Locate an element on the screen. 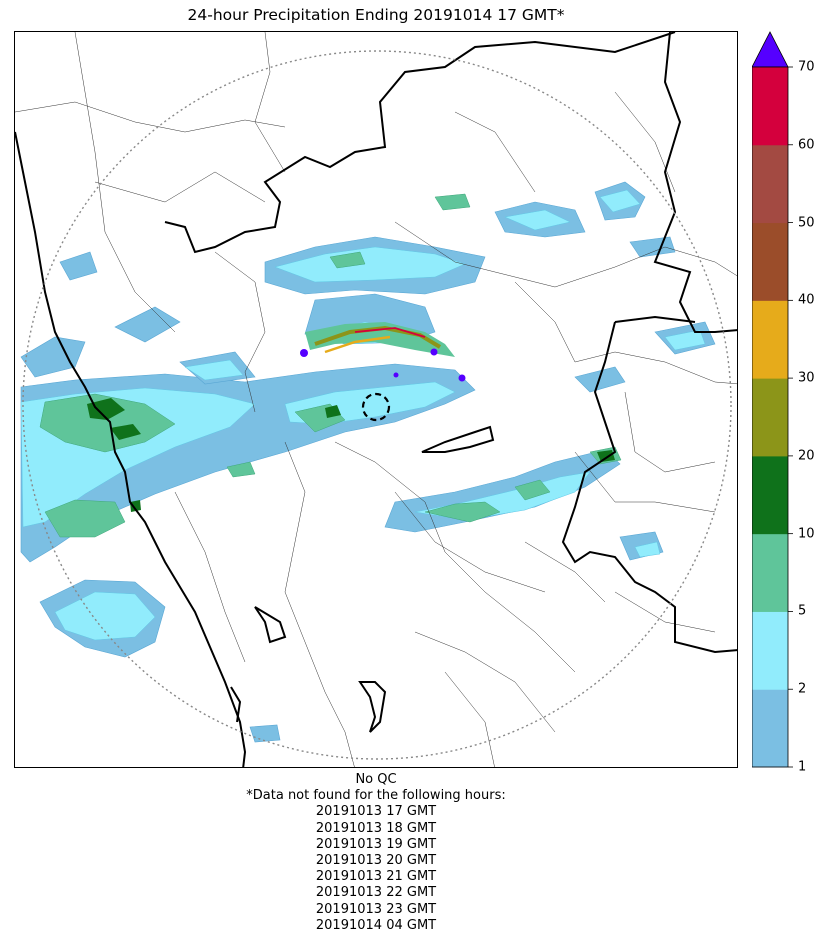  missing-hour: 20191013 21 GMT is located at coordinates (376, 877).